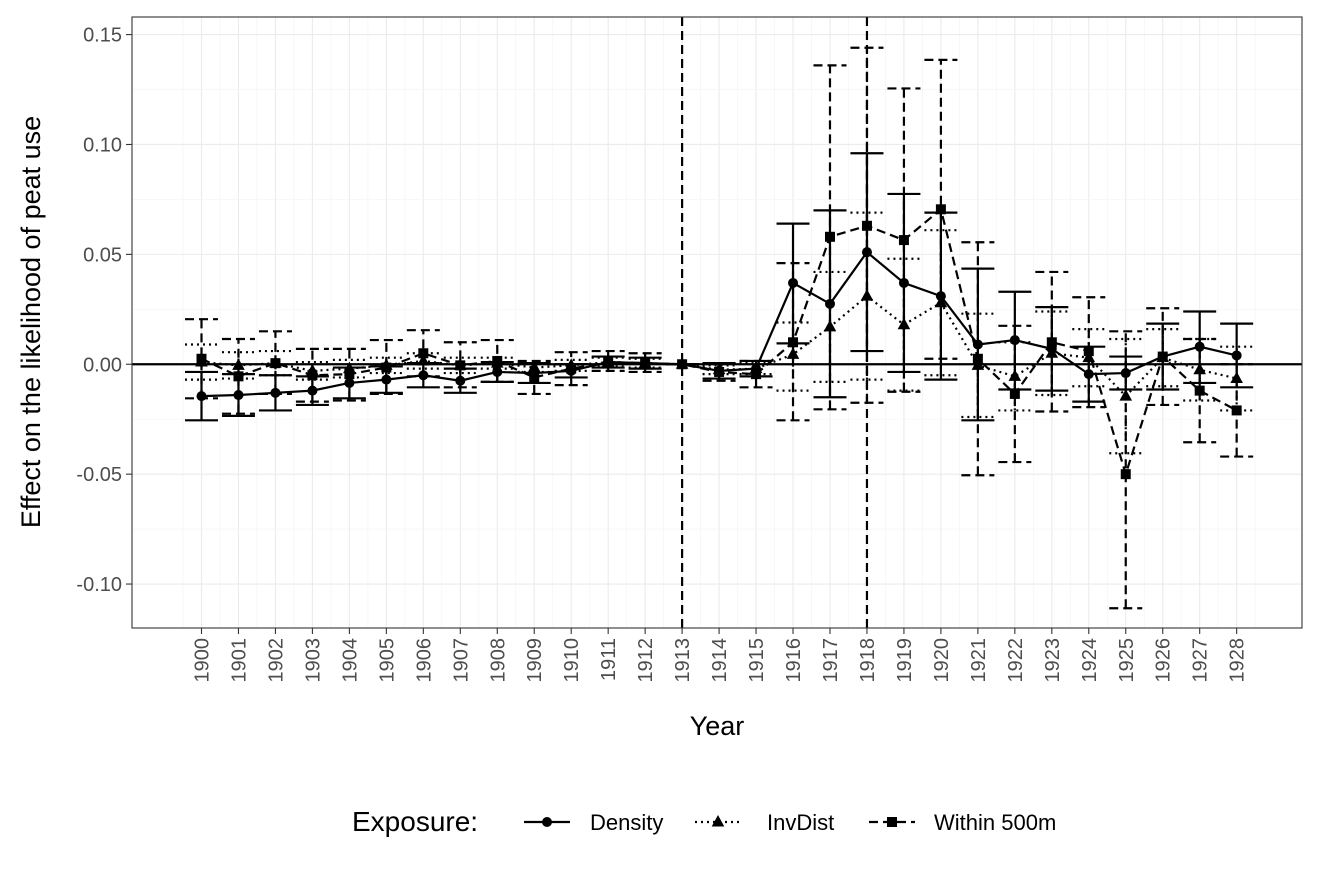  What do you see at coordinates (717, 726) in the screenshot?
I see `x-axis-title: Year` at bounding box center [717, 726].